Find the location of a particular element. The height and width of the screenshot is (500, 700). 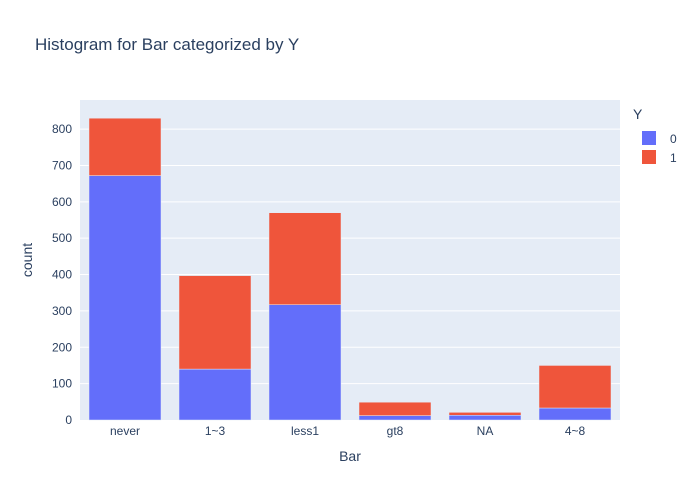

y-tick-label: 400 is located at coordinates (62, 275).